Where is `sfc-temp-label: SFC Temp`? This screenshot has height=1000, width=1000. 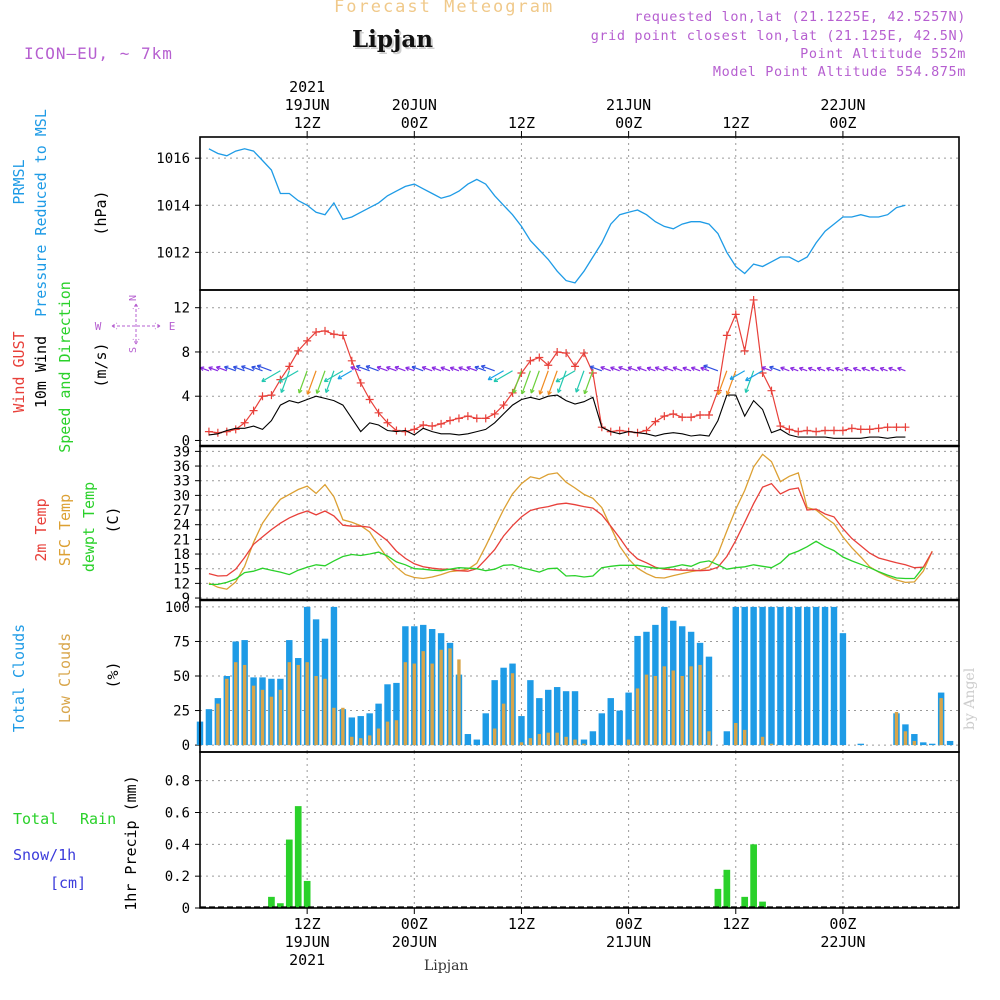 sfc-temp-label: SFC Temp is located at coordinates (65, 530).